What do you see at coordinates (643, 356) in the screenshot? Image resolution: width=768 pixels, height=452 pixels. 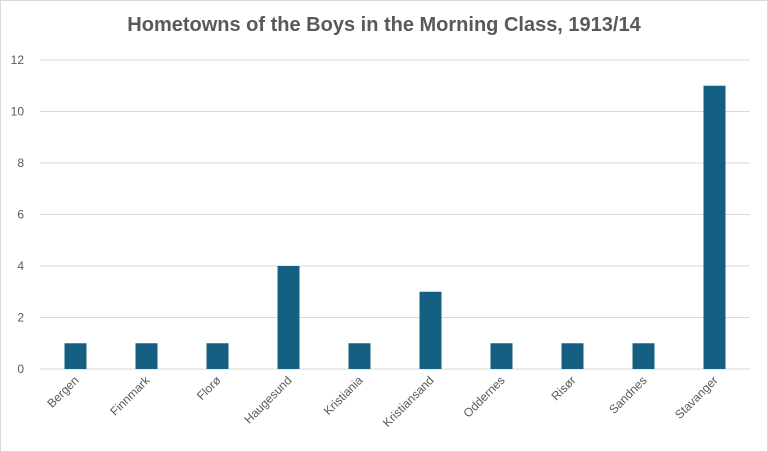 I see `bar-sandnes` at bounding box center [643, 356].